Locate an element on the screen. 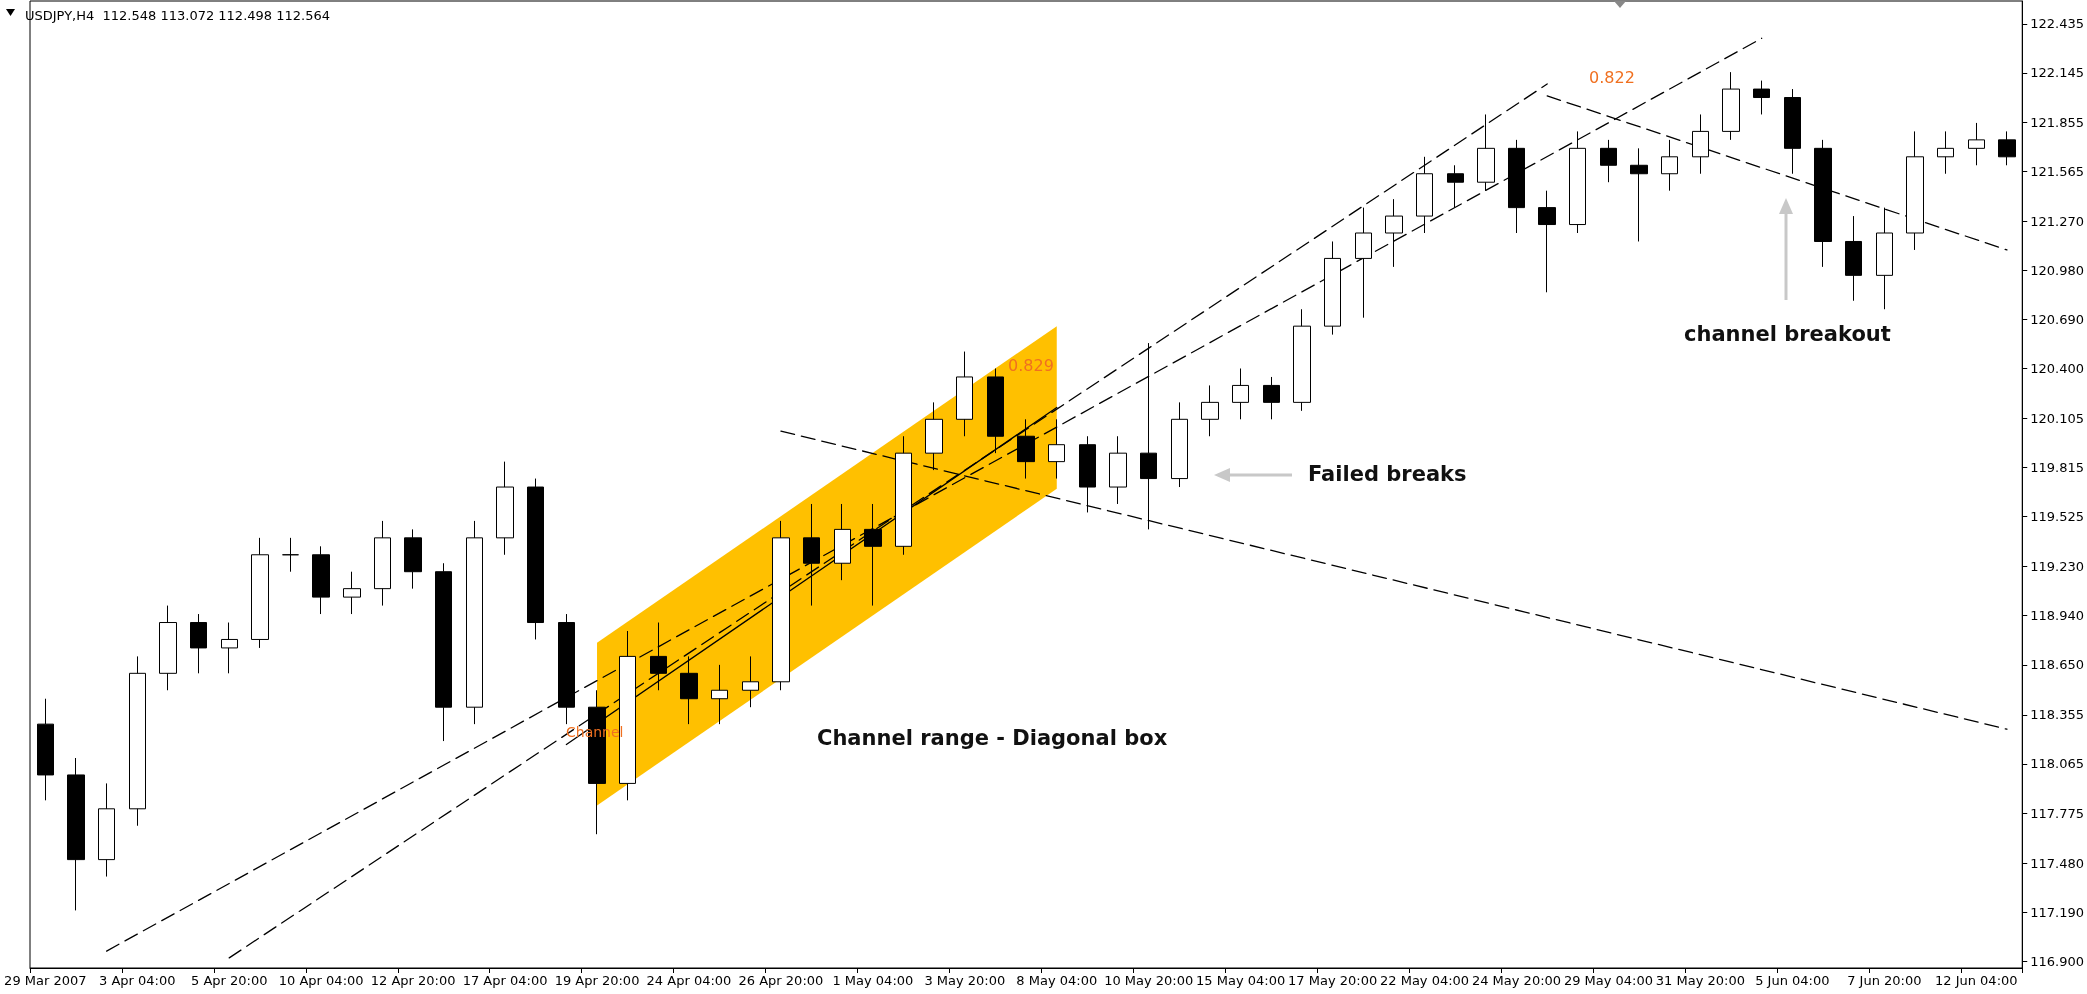 The height and width of the screenshot is (994, 2087). y-tick-label: 121.565 is located at coordinates (2057, 171).